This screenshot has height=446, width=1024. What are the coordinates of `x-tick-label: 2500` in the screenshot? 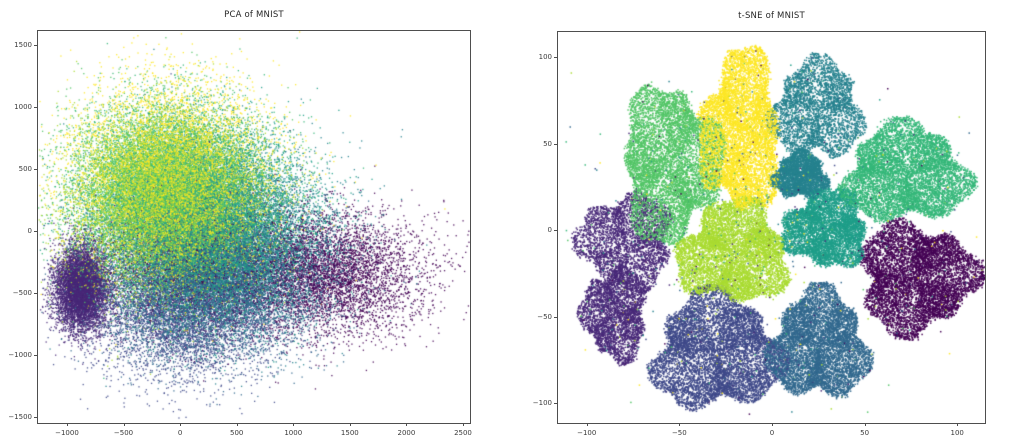 It's located at (463, 433).